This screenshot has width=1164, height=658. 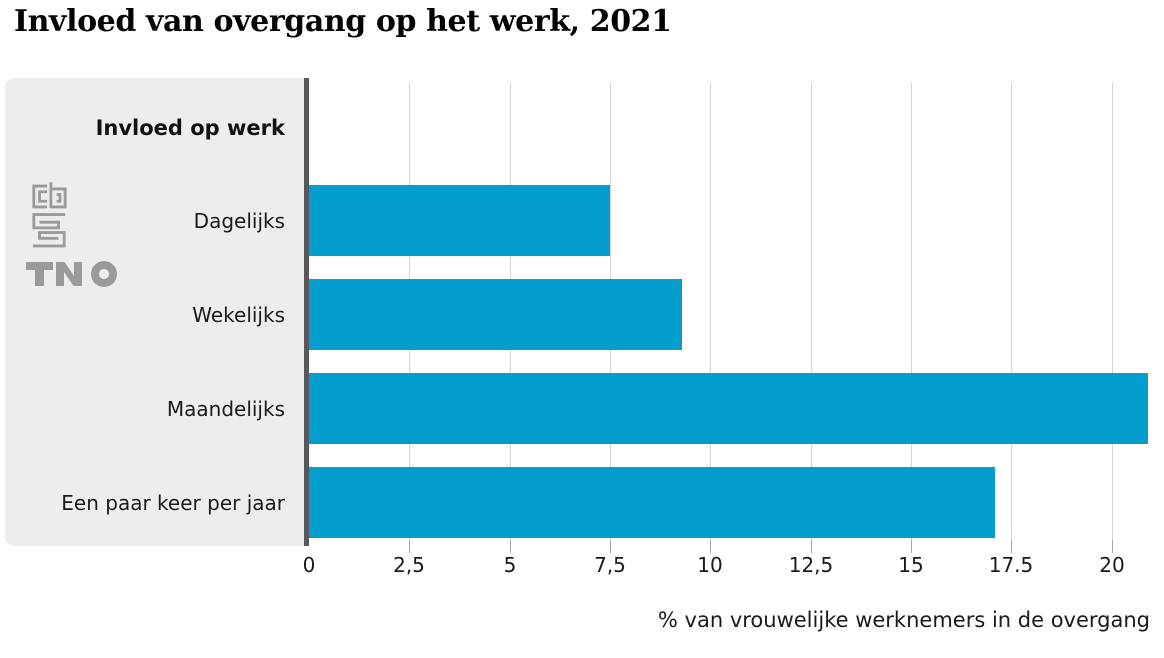 What do you see at coordinates (510, 565) in the screenshot?
I see `x-tick-label: 5` at bounding box center [510, 565].